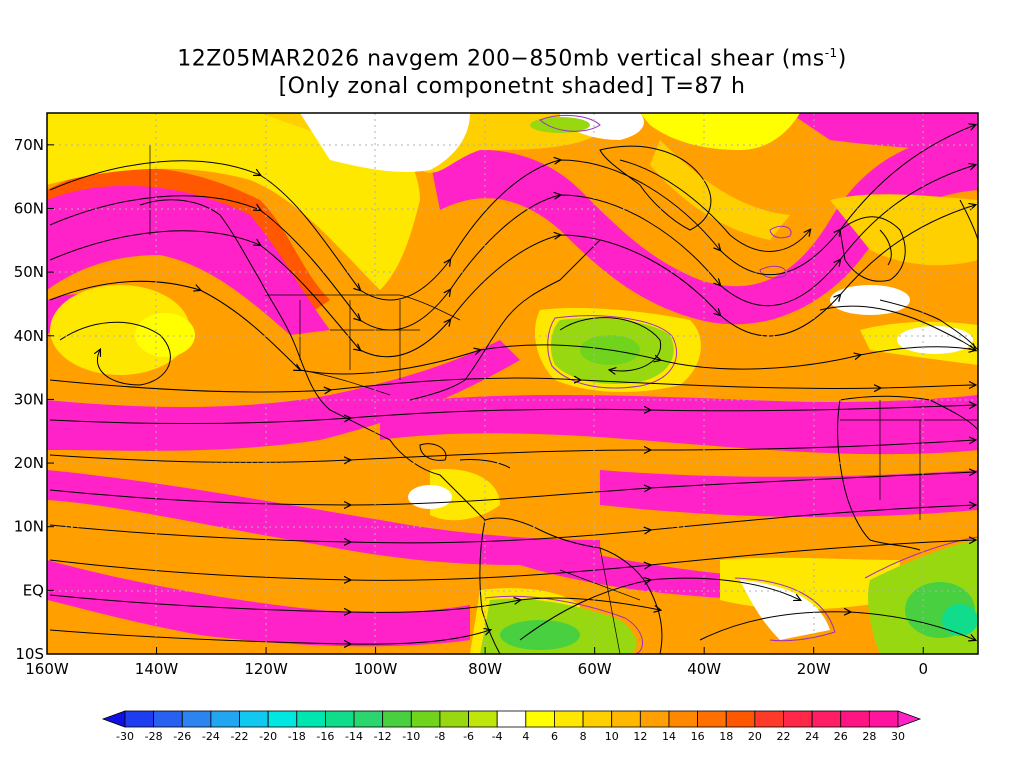 The width and height of the screenshot is (1024, 768). I want to click on colorbar-label: 8, so click(583, 736).